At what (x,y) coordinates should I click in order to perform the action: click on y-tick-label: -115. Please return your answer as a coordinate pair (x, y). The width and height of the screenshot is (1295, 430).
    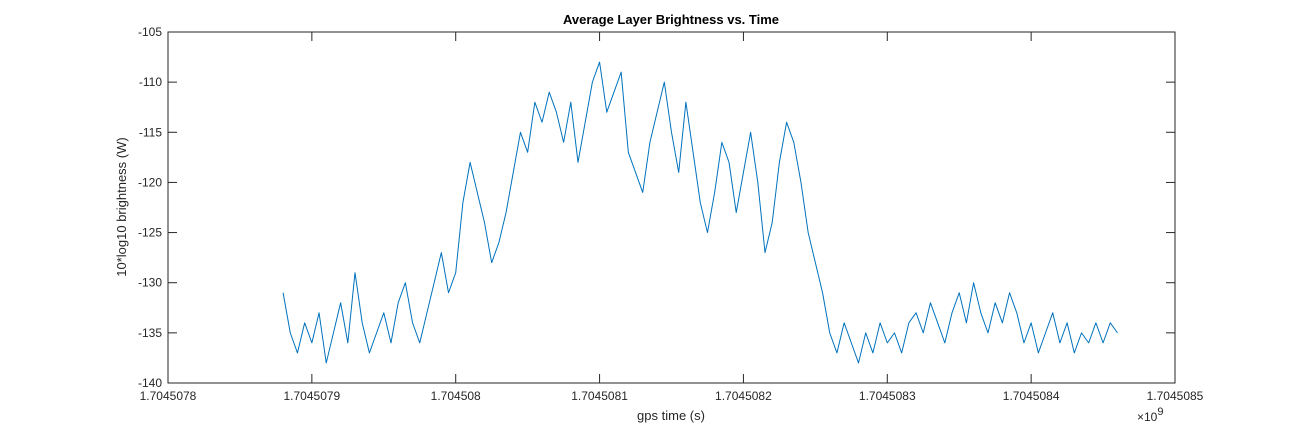
    Looking at the image, I should click on (150, 132).